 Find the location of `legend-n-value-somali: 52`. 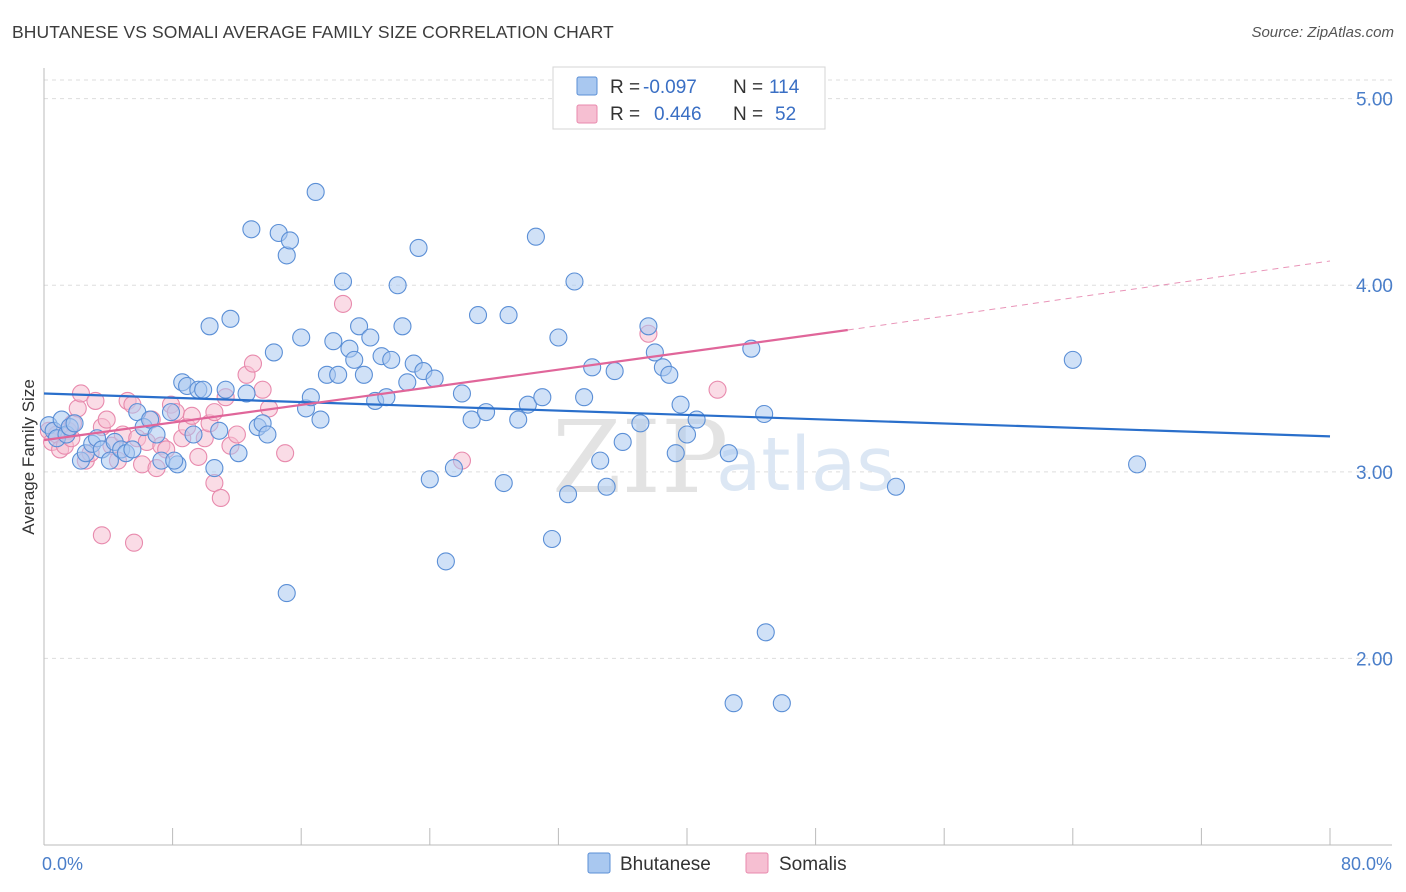

legend-n-value-somali: 52 is located at coordinates (785, 114).